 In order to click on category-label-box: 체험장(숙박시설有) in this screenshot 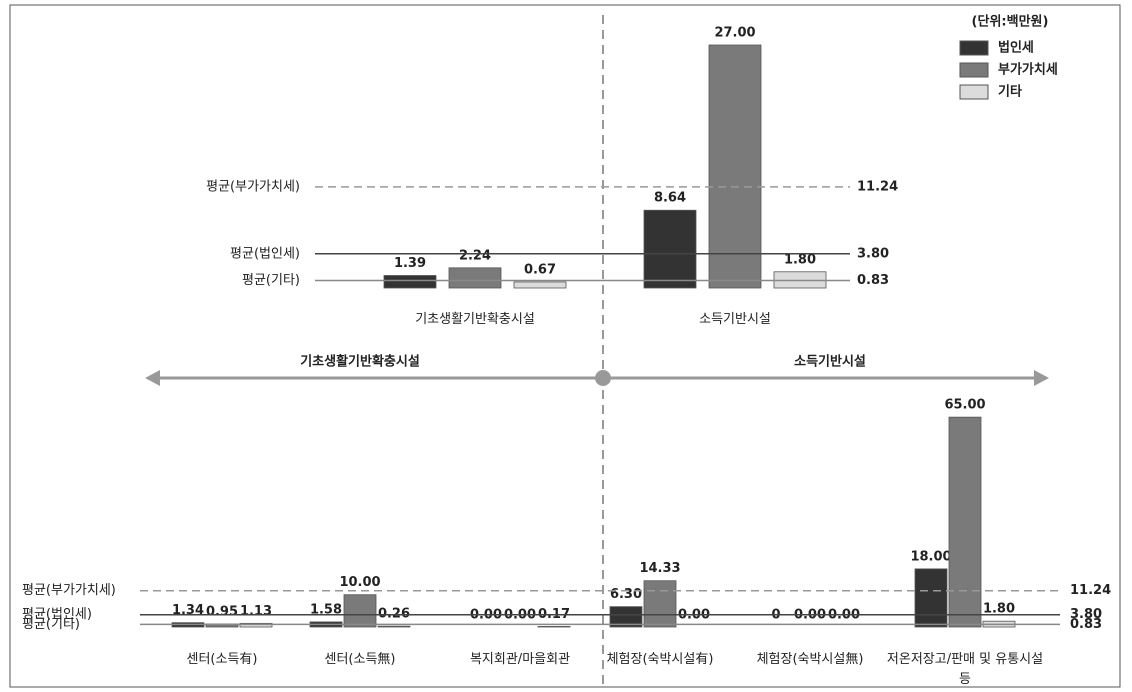, I will do `click(660, 659)`.